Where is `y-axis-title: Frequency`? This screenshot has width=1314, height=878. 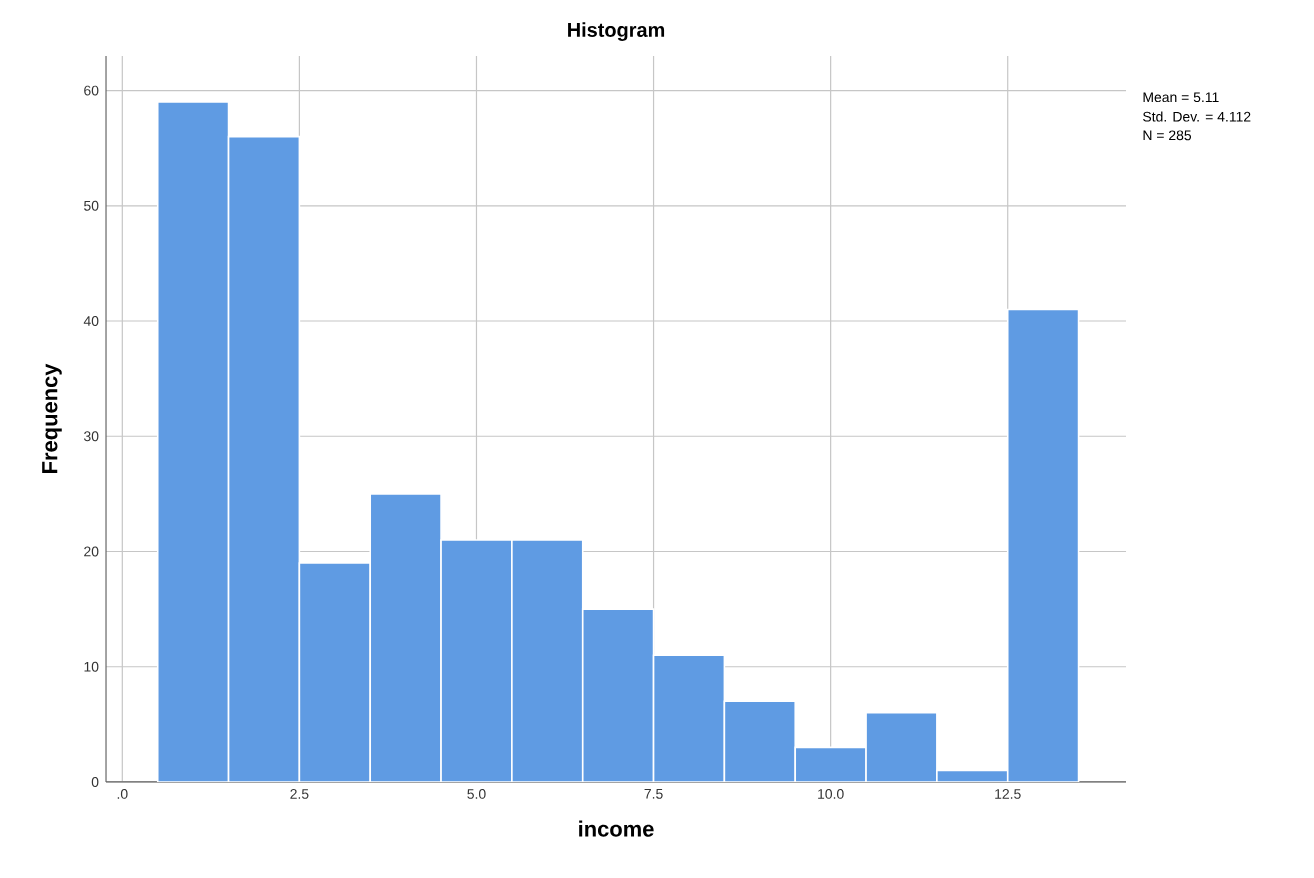
y-axis-title: Frequency is located at coordinates (52, 418).